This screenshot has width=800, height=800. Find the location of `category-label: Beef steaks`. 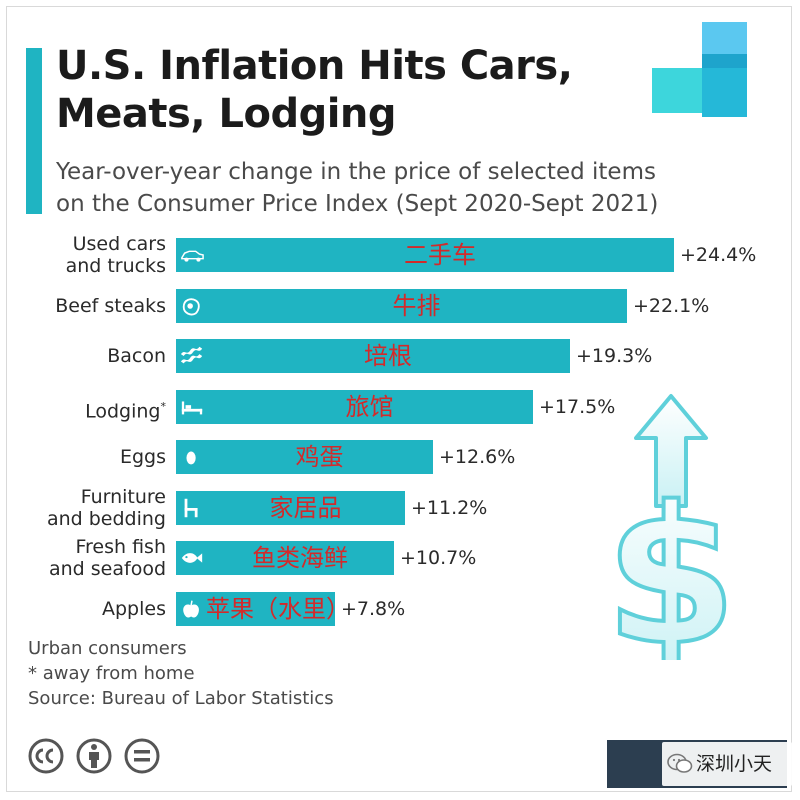

category-label: Beef steaks is located at coordinates (87, 306).